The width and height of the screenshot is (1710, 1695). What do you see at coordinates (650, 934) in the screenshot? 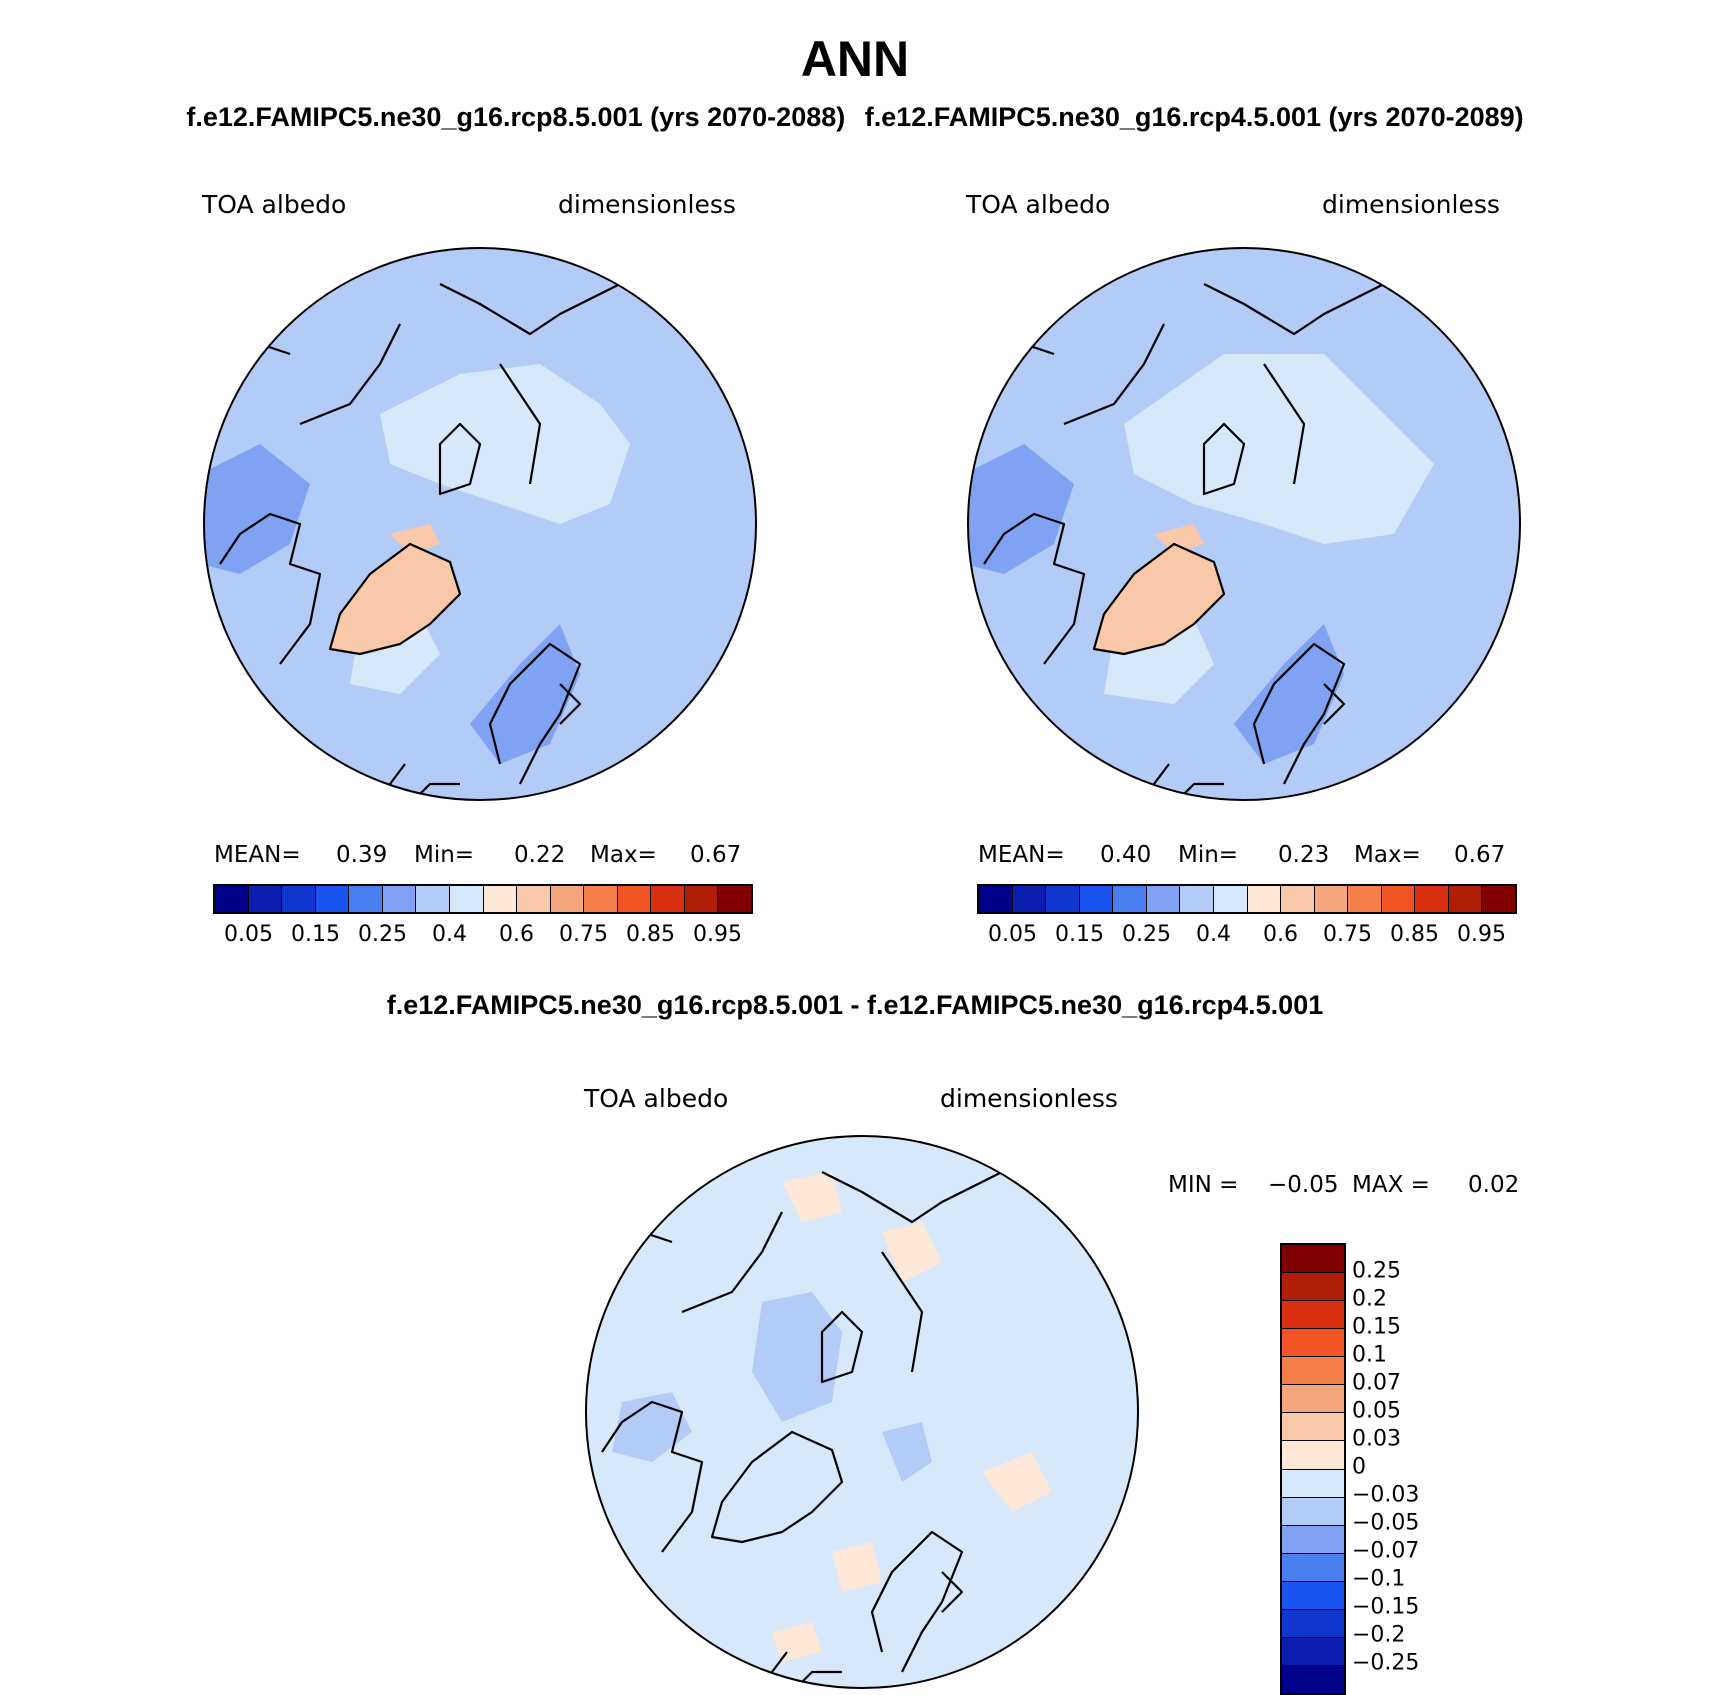
I see `left-colorbar-tick-label: 0.85` at bounding box center [650, 934].